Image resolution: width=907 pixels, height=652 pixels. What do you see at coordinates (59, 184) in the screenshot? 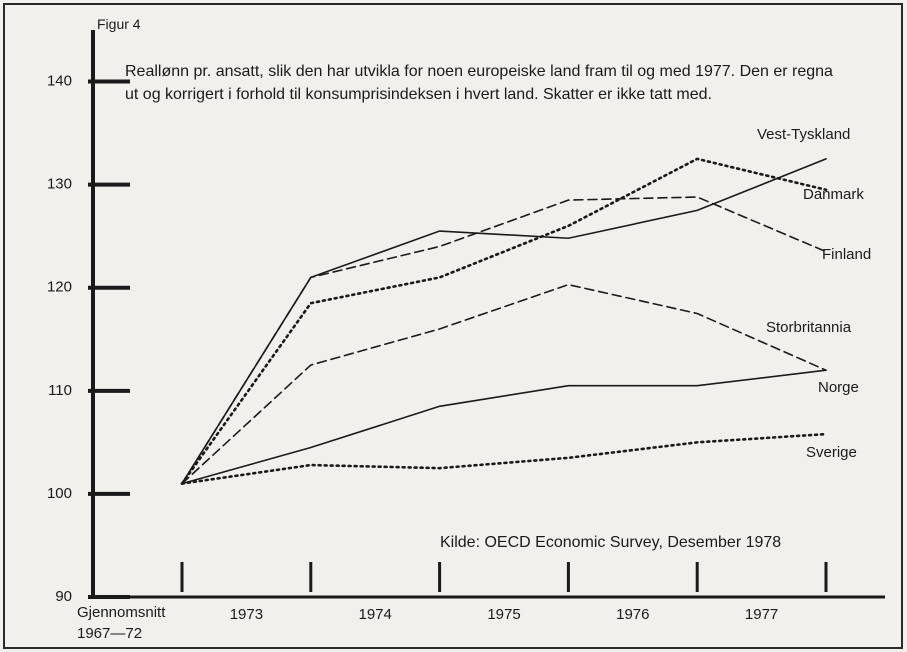
I see `y-tick-label: 130` at bounding box center [59, 184].